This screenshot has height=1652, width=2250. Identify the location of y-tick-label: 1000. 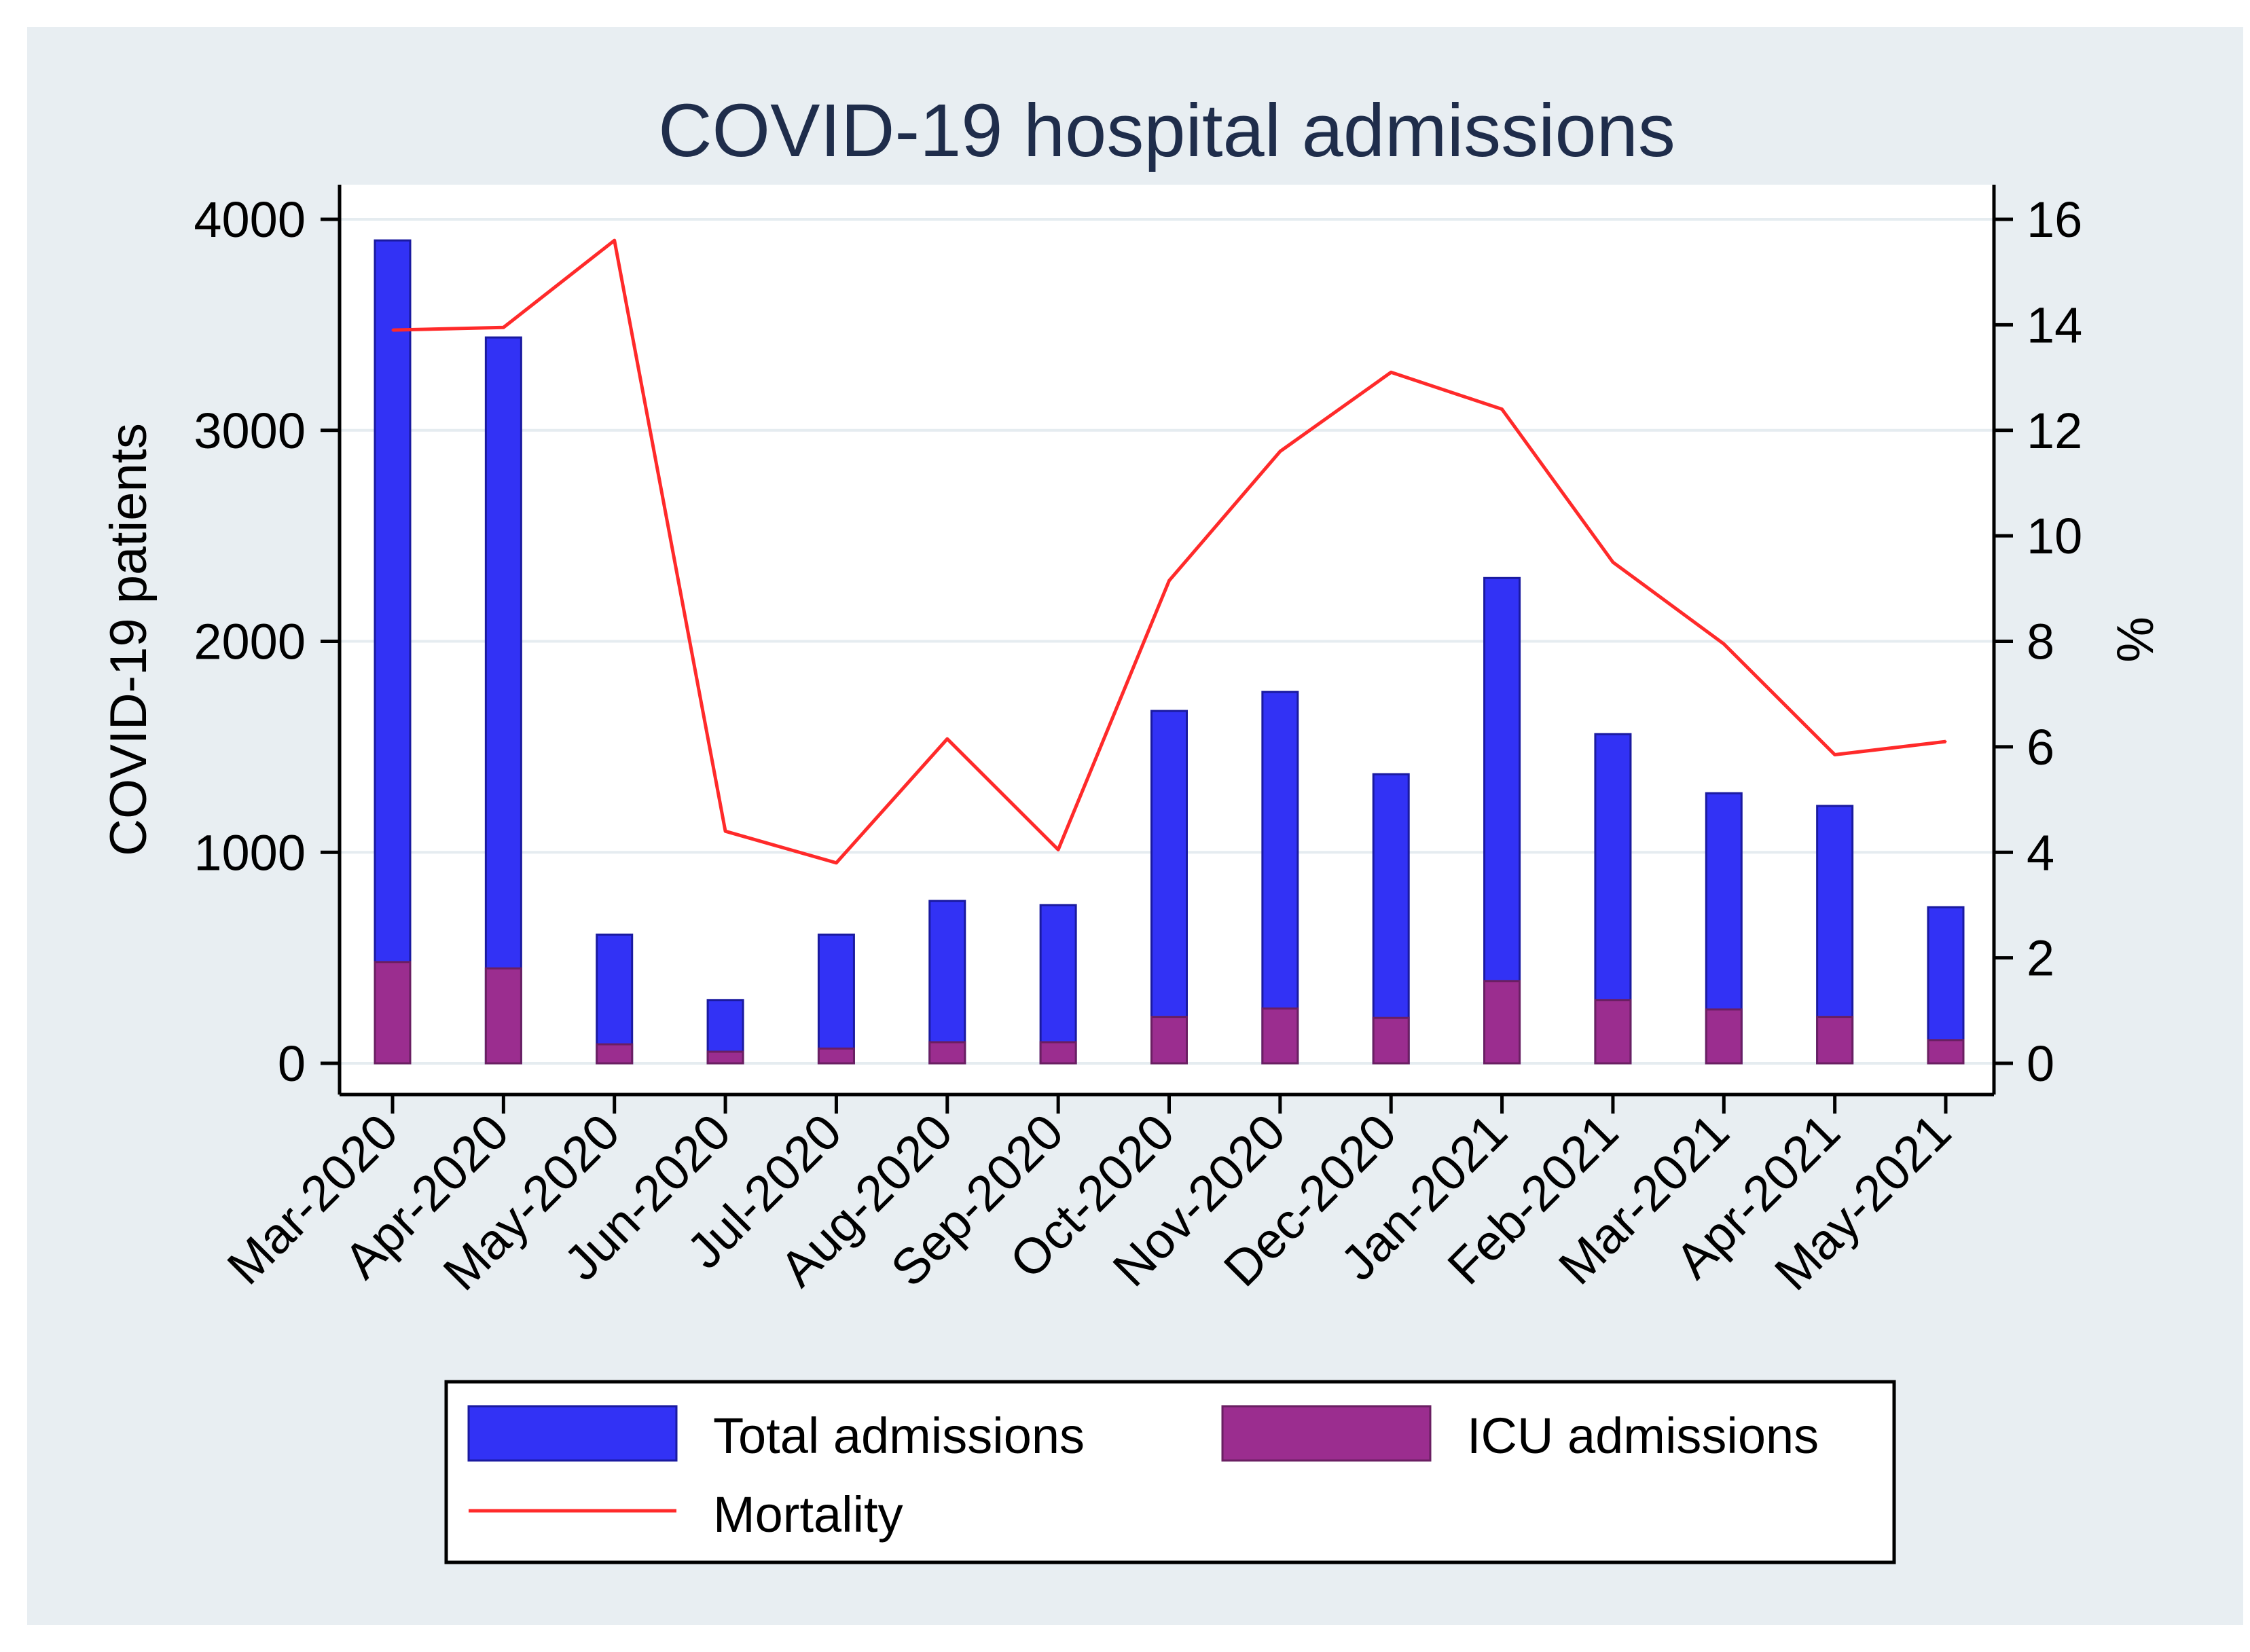
(250, 853).